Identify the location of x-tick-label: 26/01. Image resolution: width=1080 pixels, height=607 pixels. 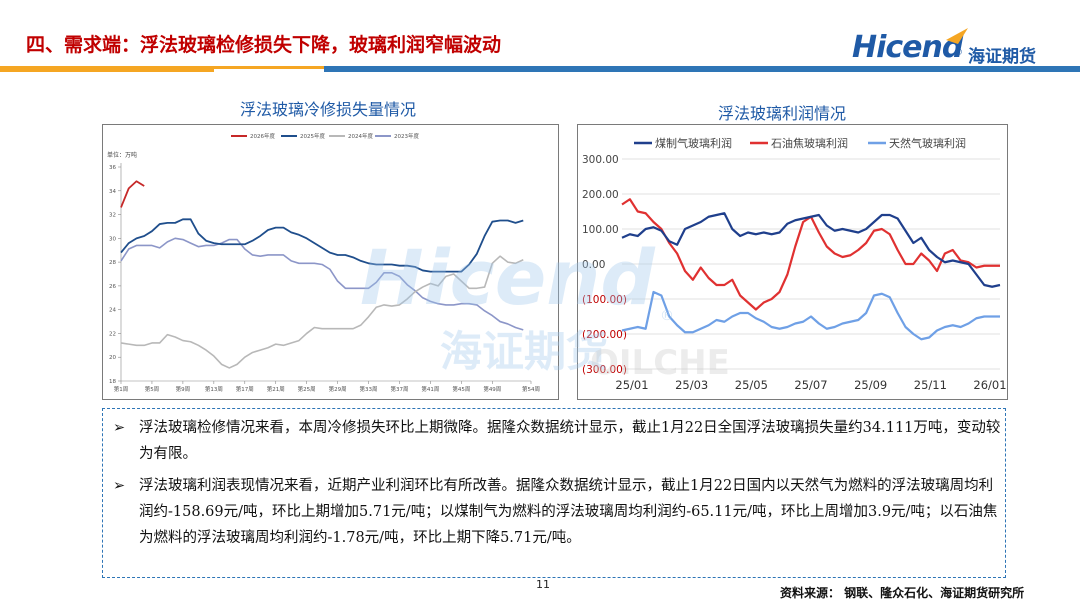
(989, 385).